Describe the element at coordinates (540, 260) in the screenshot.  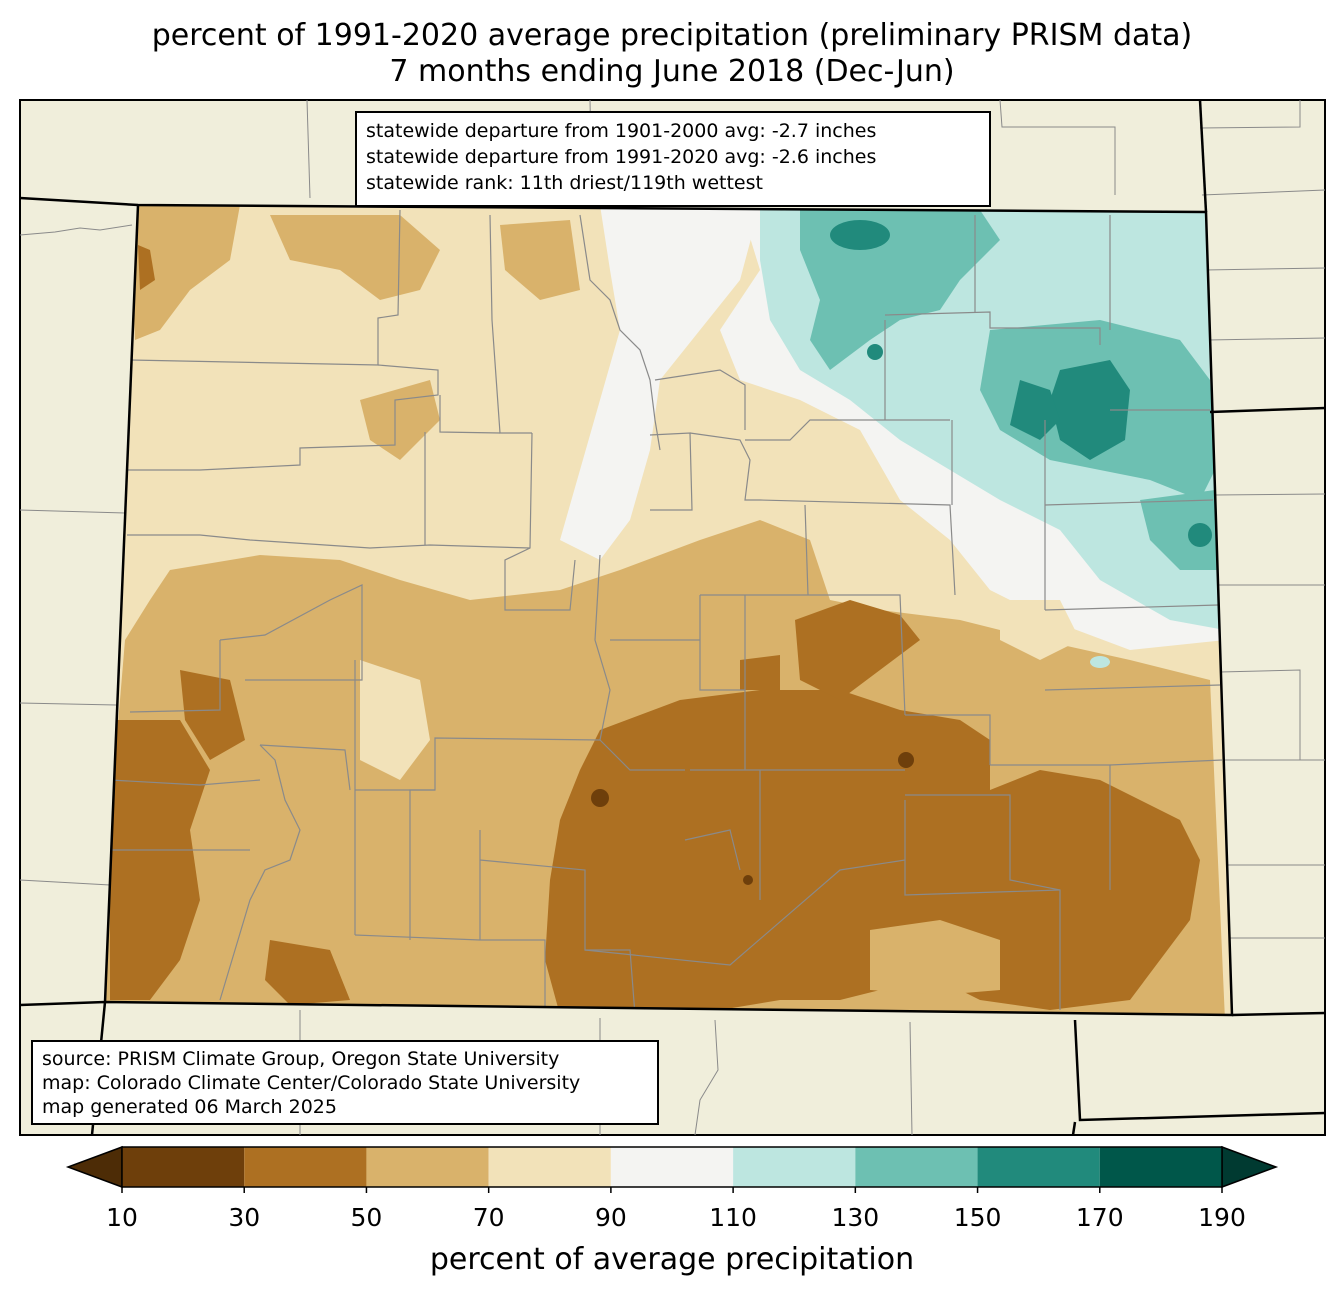
I see `dry-50-70-area-nc` at that location.